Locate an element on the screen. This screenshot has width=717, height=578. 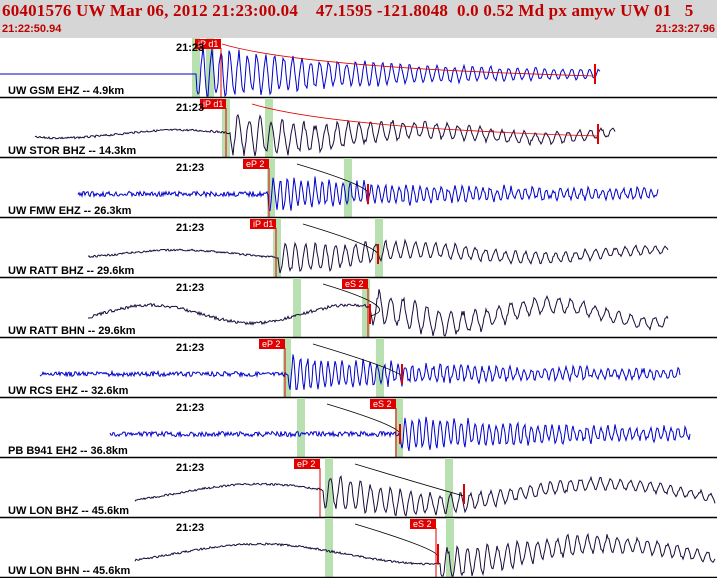
station-label: UW RATT BHZ -- 29.6km is located at coordinates (71, 271).